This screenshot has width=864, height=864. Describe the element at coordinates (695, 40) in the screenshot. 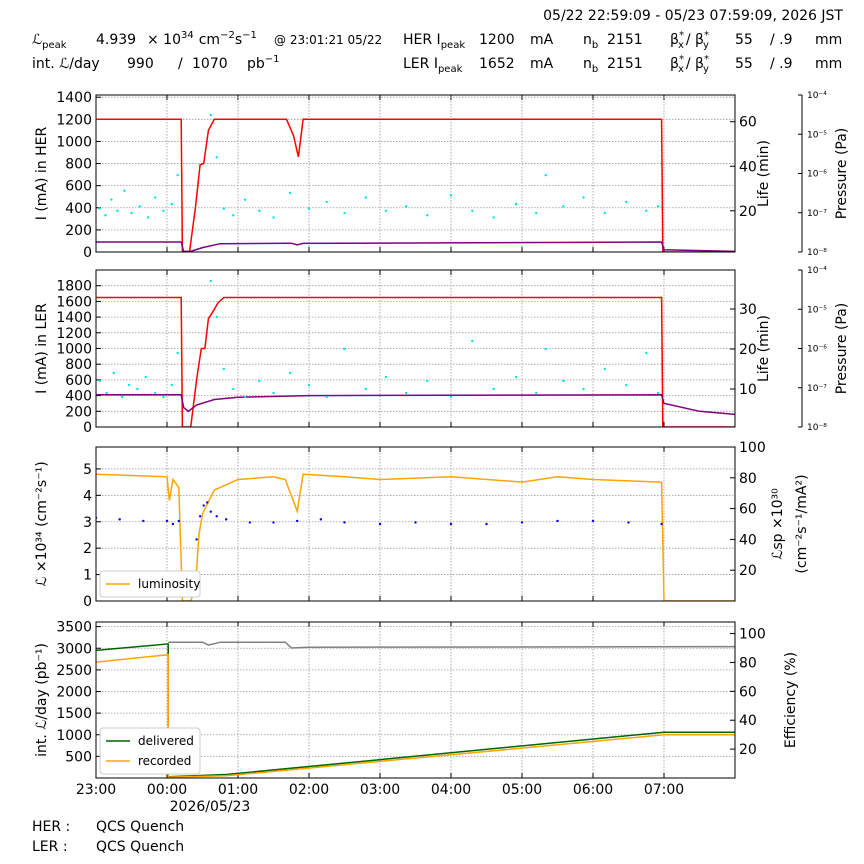

I see `header-part: / β` at that location.